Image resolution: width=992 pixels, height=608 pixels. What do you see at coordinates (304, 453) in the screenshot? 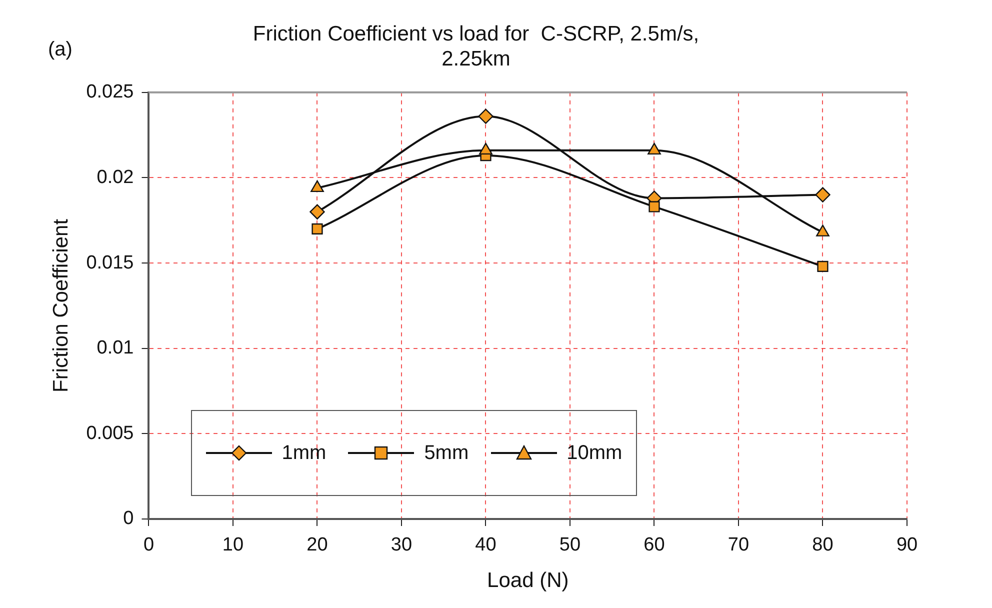
I see `legend-label: 1mm` at bounding box center [304, 453].